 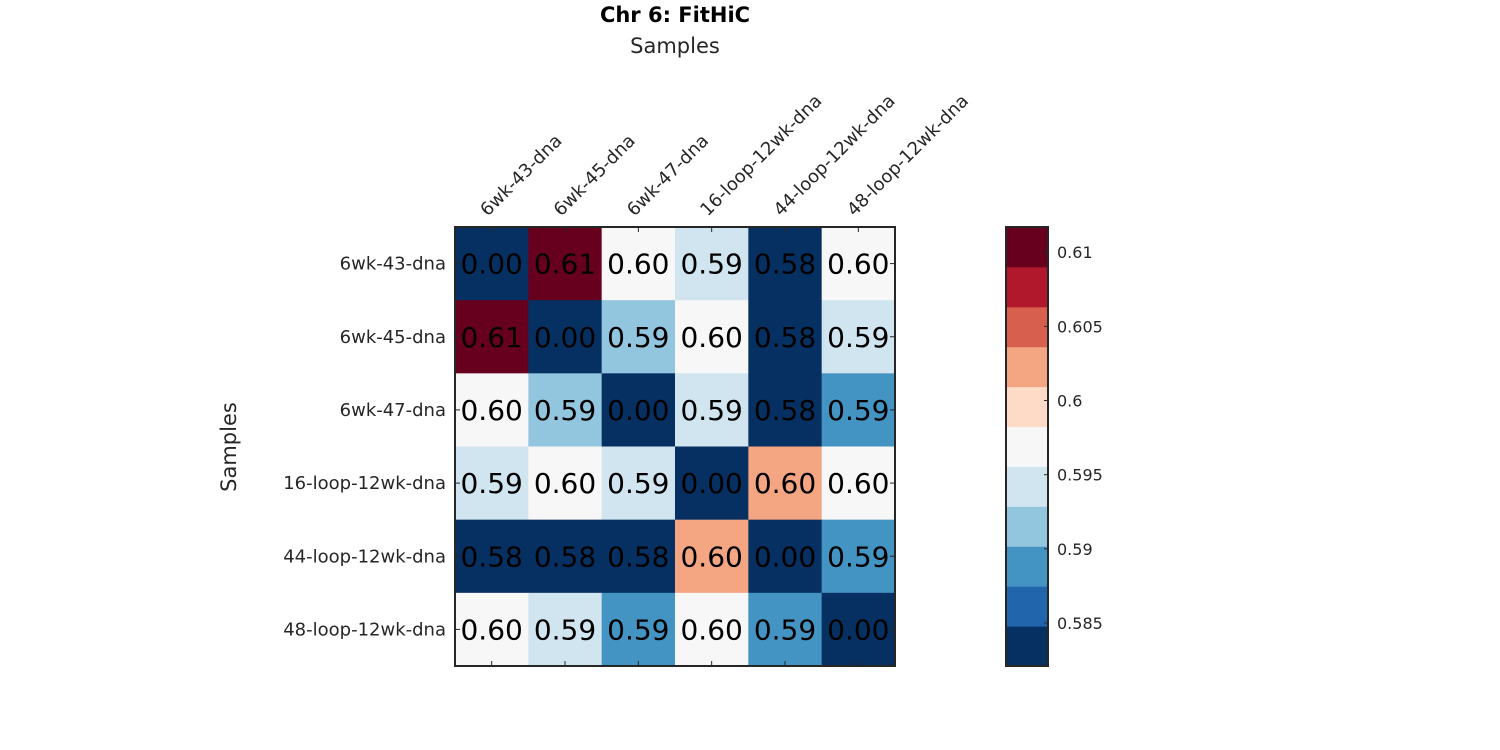 What do you see at coordinates (835, 156) in the screenshot?
I see `x-tick-label: 44-loop-12wk-dna` at bounding box center [835, 156].